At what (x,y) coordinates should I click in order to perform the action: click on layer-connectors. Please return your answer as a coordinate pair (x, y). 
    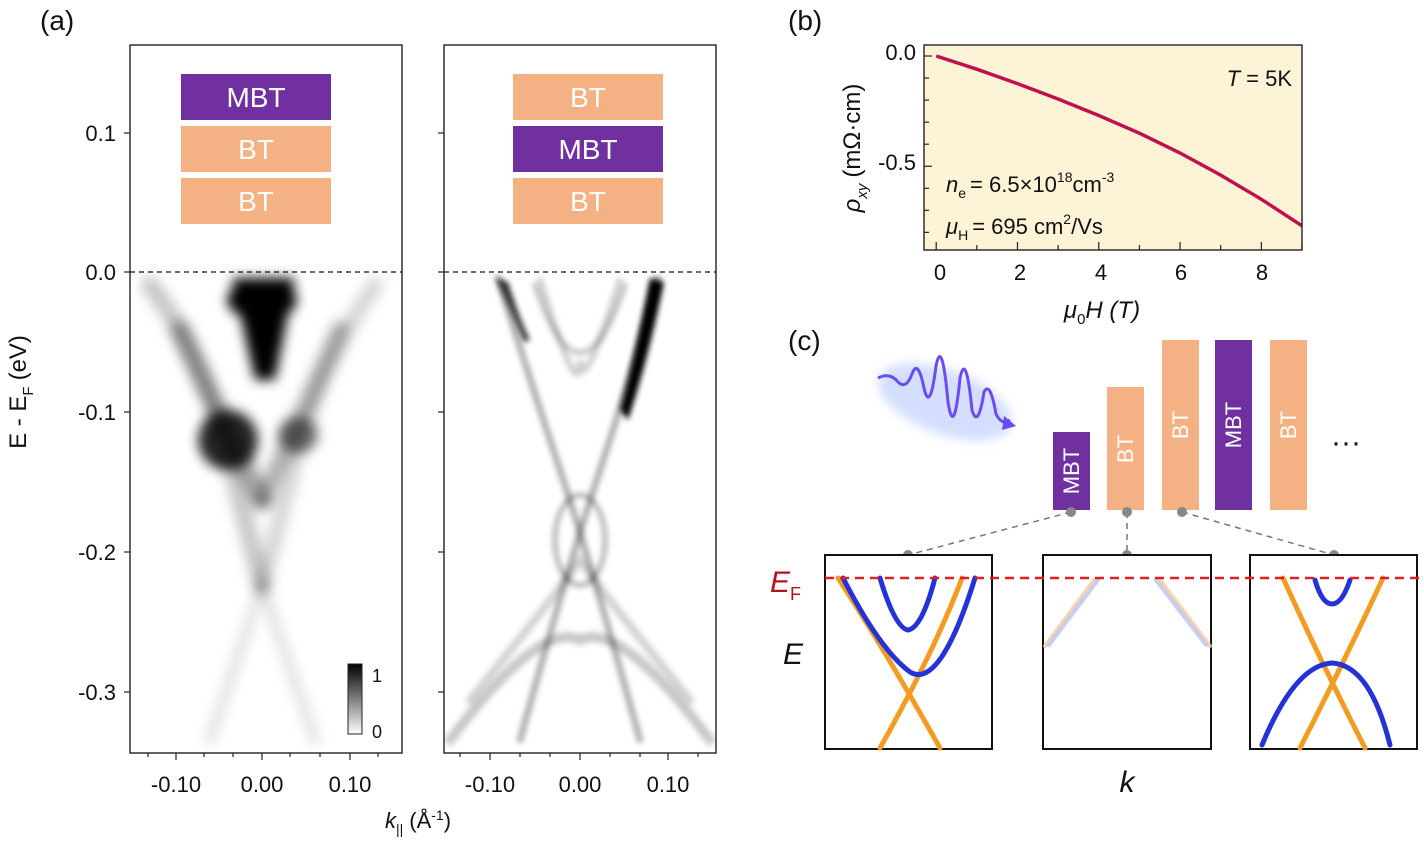
    Looking at the image, I should click on (1121, 533).